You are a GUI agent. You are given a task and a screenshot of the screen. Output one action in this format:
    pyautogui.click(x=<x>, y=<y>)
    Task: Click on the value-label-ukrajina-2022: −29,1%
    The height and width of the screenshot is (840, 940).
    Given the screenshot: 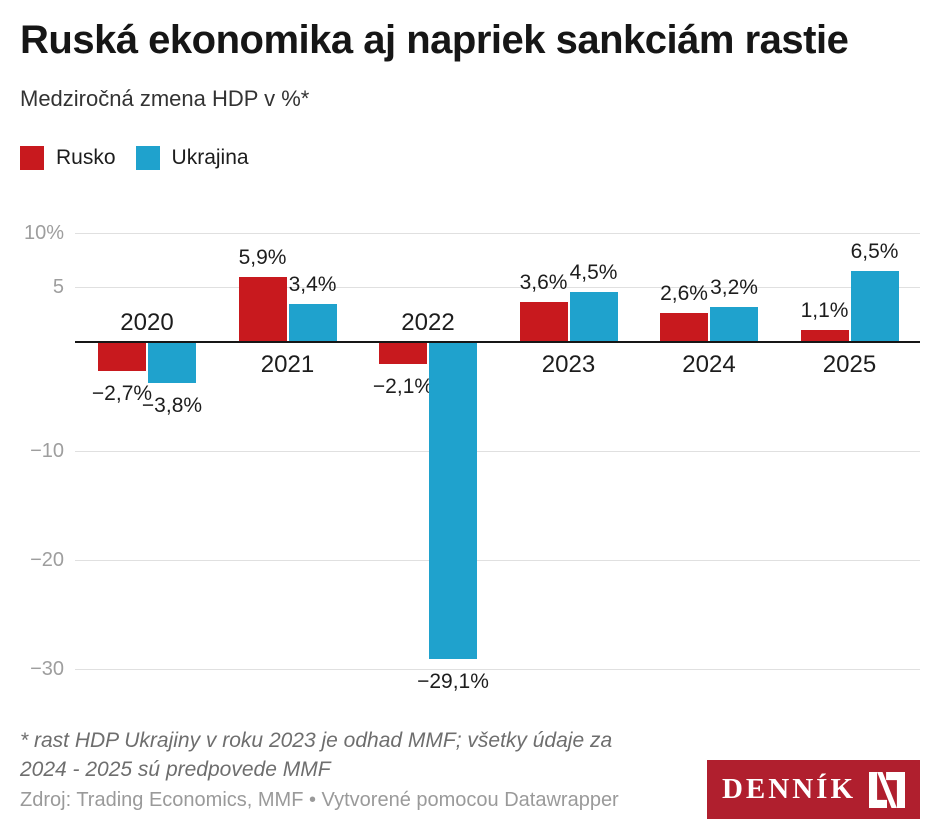 What is the action you would take?
    pyautogui.click(x=453, y=681)
    